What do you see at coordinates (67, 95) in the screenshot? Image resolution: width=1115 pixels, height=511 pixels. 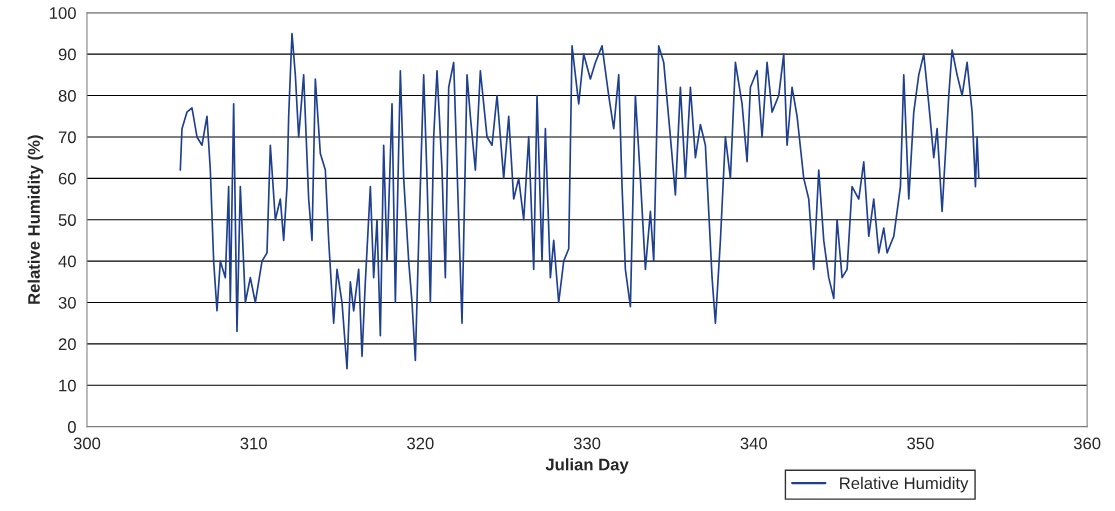 I see `y-tick-label: 80` at bounding box center [67, 95].